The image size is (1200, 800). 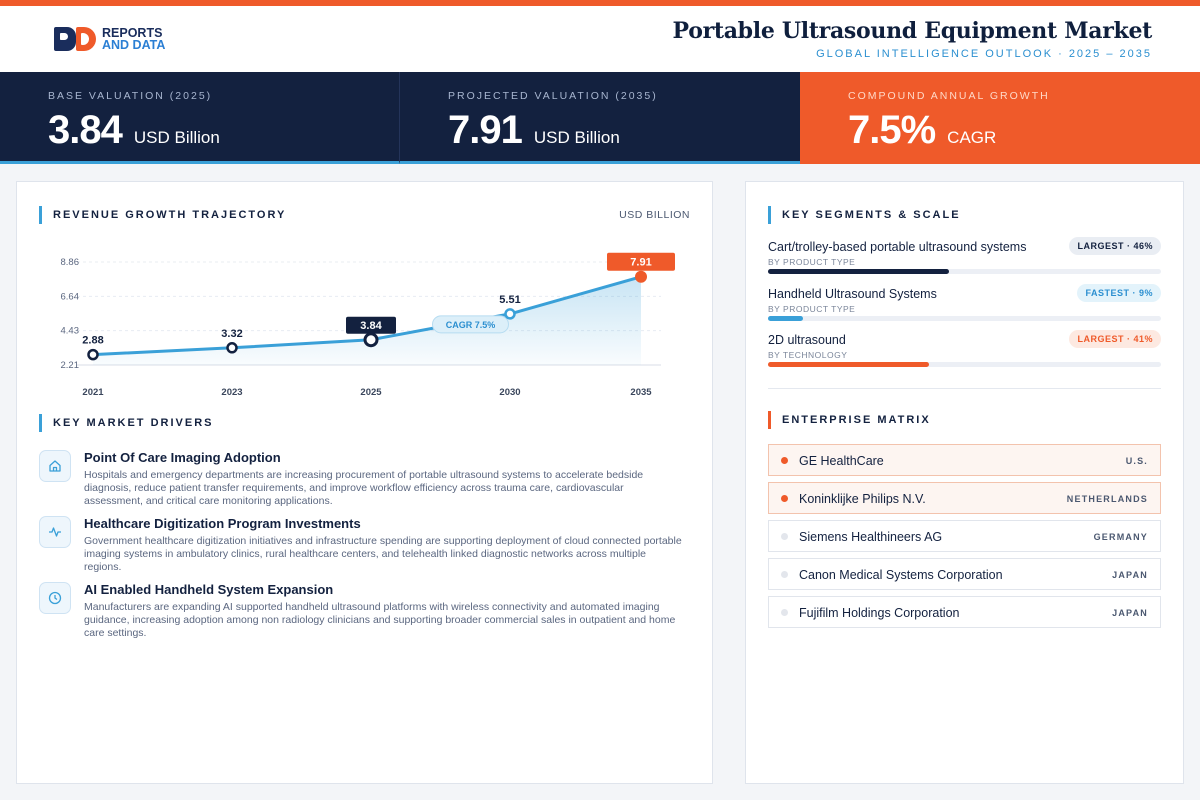 I want to click on enterprise-country: U.S., so click(x=1136, y=461).